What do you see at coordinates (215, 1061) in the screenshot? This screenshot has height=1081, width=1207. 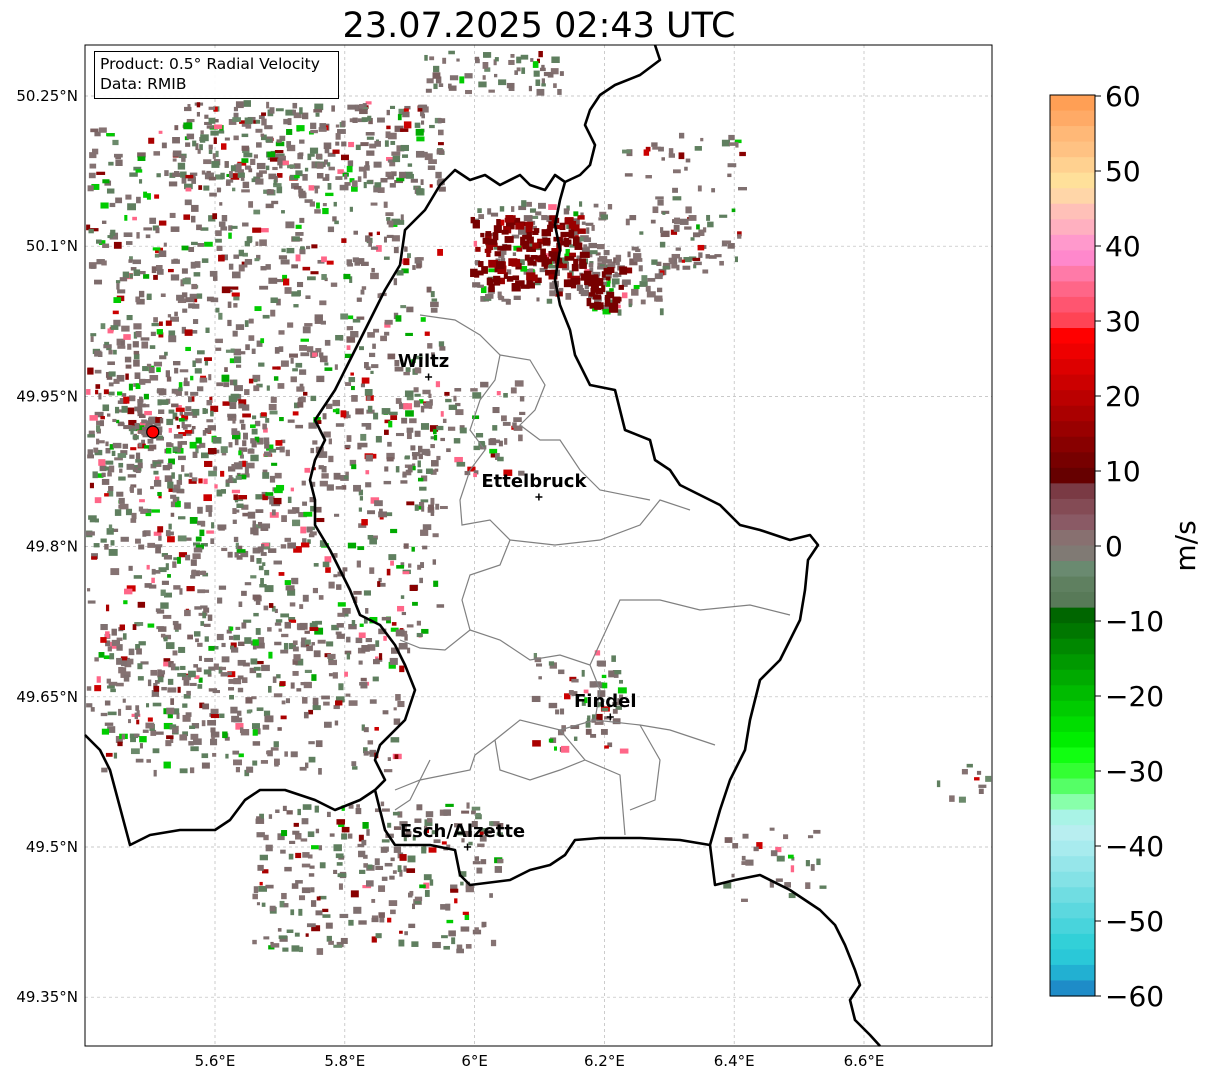 I see `lon-tick-label: 5.6°E` at bounding box center [215, 1061].